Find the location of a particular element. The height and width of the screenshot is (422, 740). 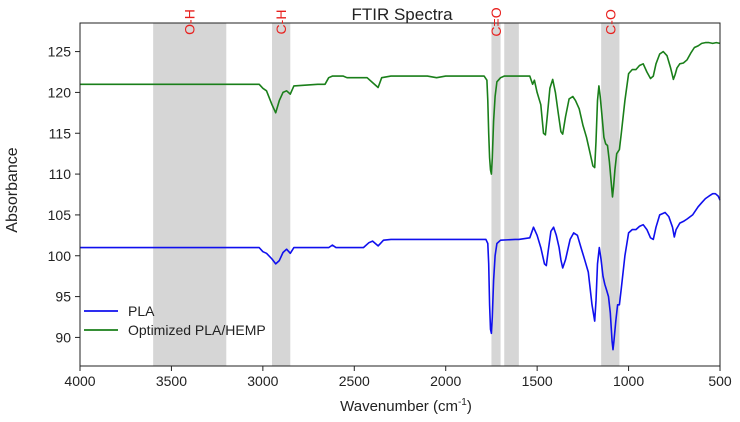

band-c-h is located at coordinates (281, 194).